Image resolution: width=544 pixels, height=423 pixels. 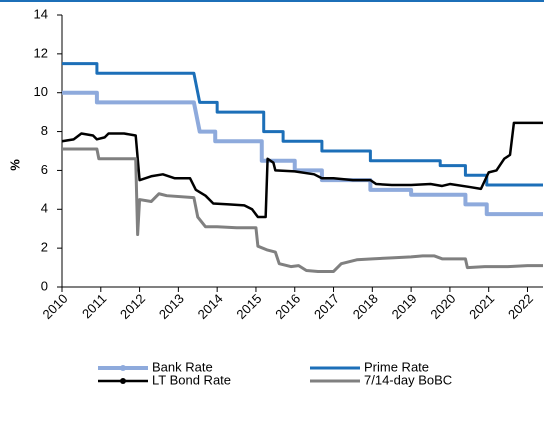 What do you see at coordinates (481, 306) in the screenshot?
I see `x-tick-label: 2021` at bounding box center [481, 306].